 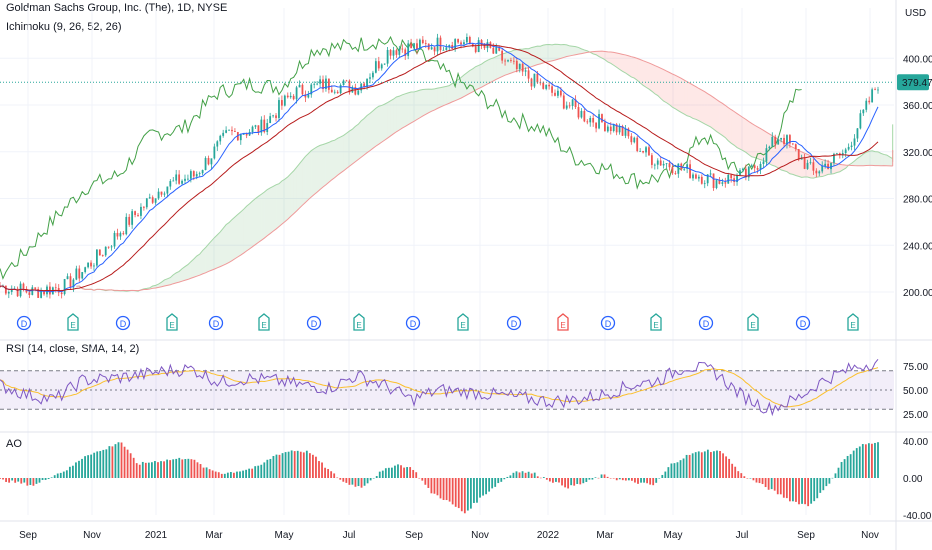 I want to click on dividend-marker: D, so click(x=216, y=323).